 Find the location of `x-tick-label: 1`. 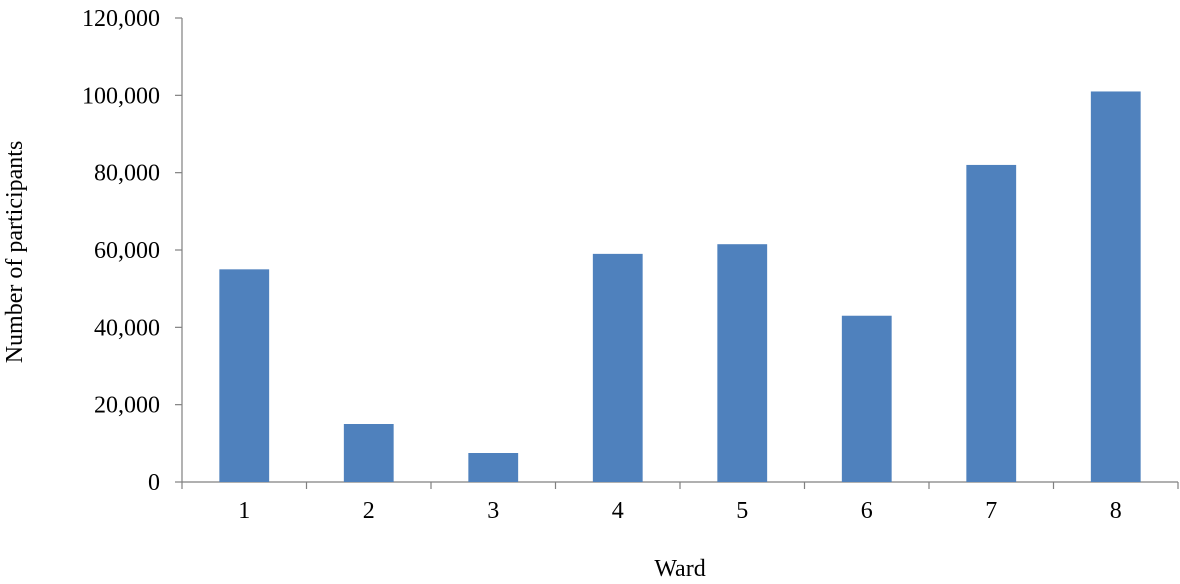

x-tick-label: 1 is located at coordinates (244, 511).